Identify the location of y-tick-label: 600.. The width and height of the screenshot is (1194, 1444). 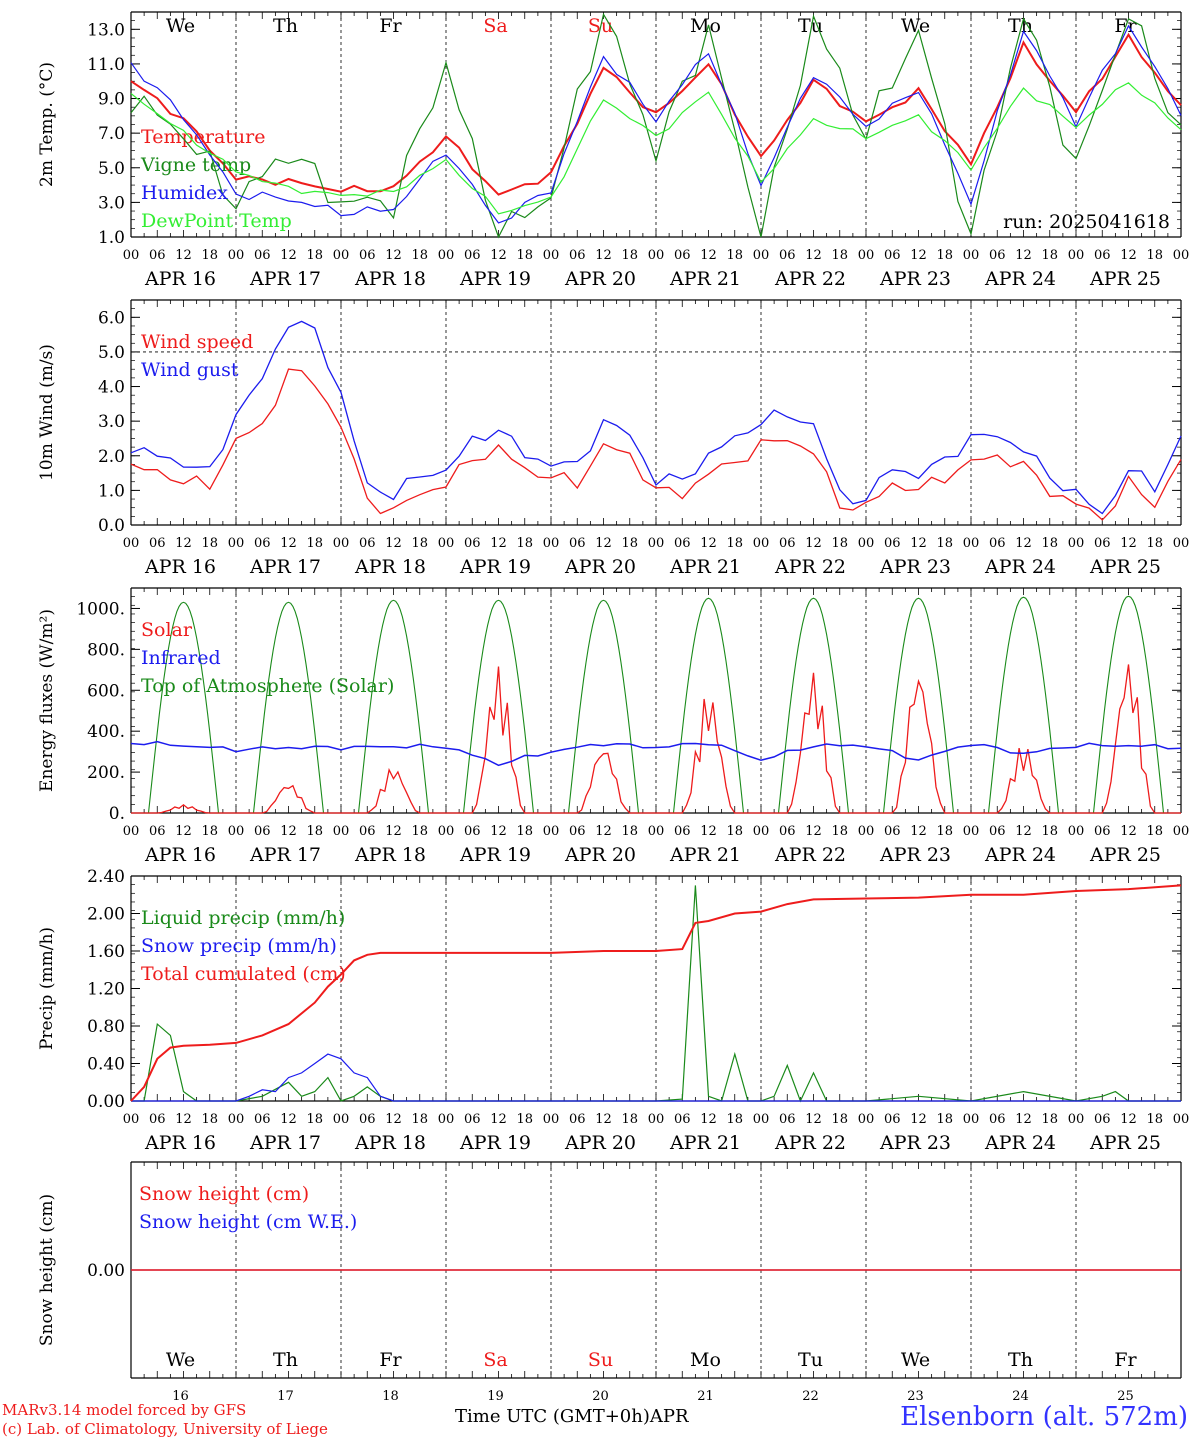
(106, 691).